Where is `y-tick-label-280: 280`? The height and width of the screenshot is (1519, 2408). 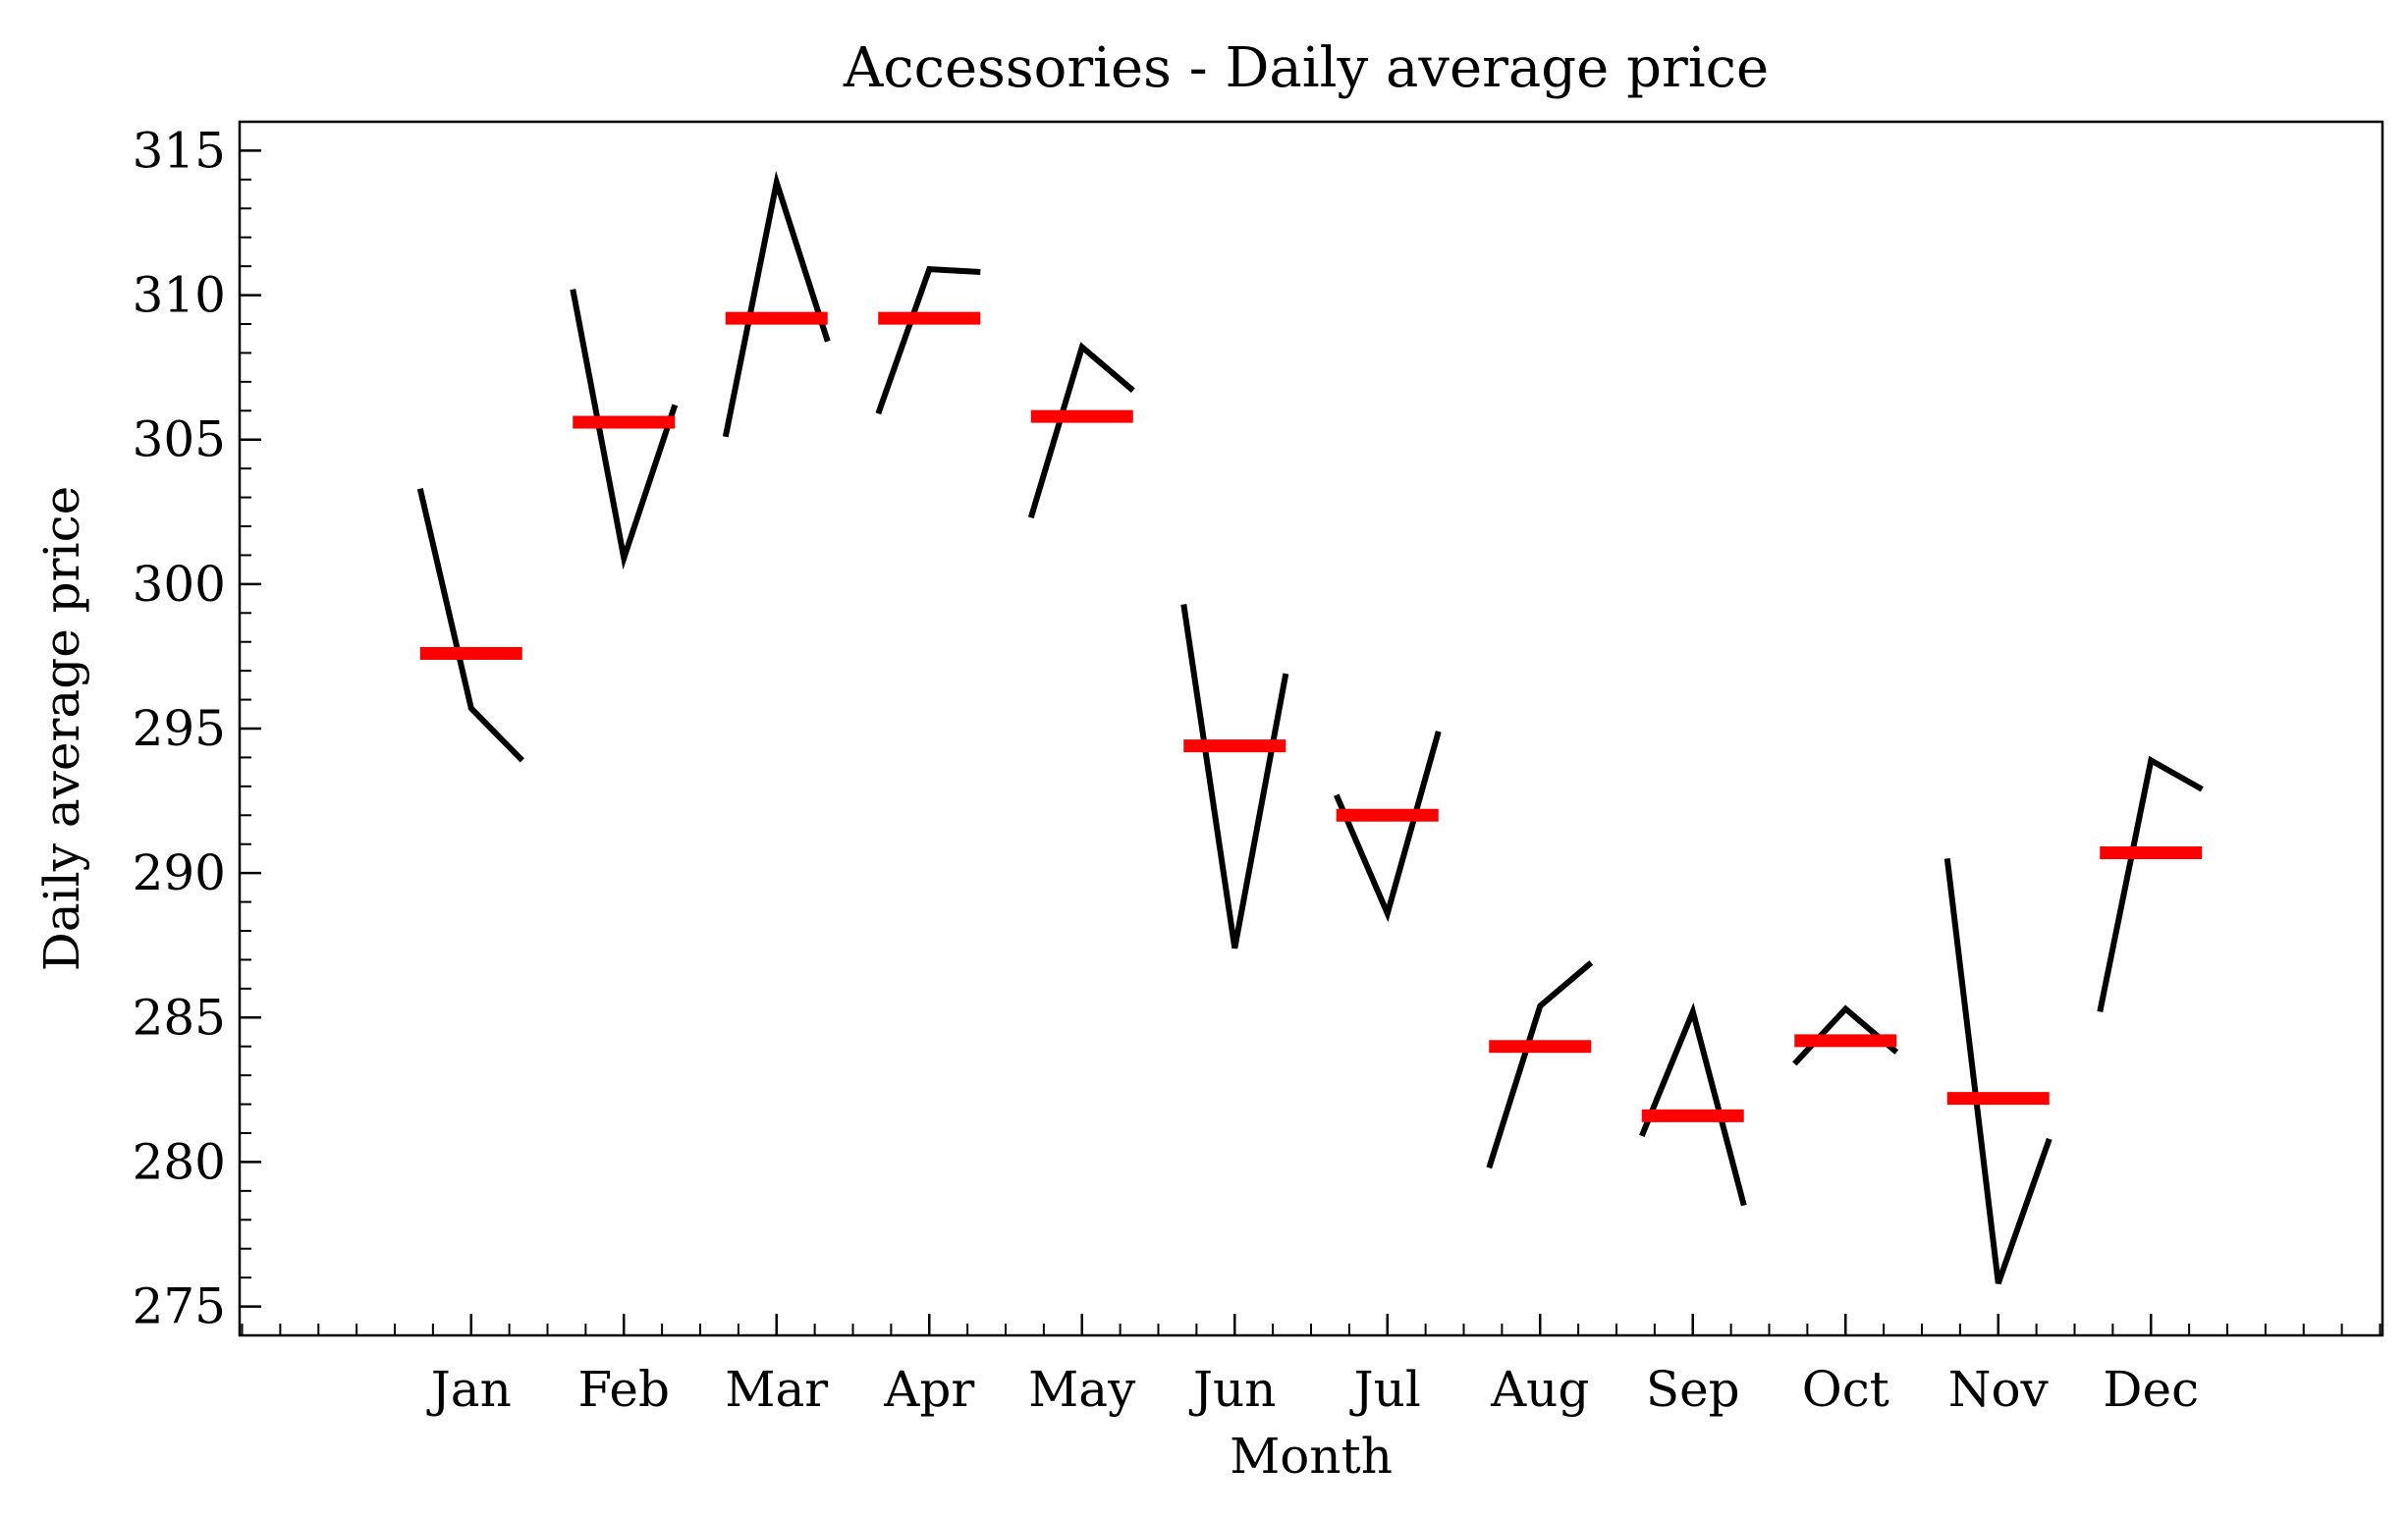 y-tick-label-280: 280 is located at coordinates (180, 1161).